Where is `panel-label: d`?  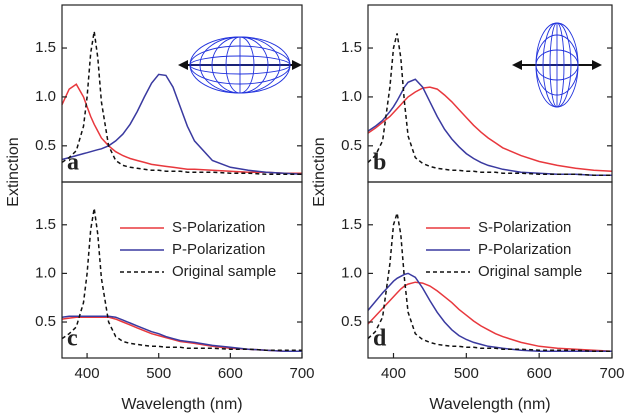
panel-label: d is located at coordinates (380, 339).